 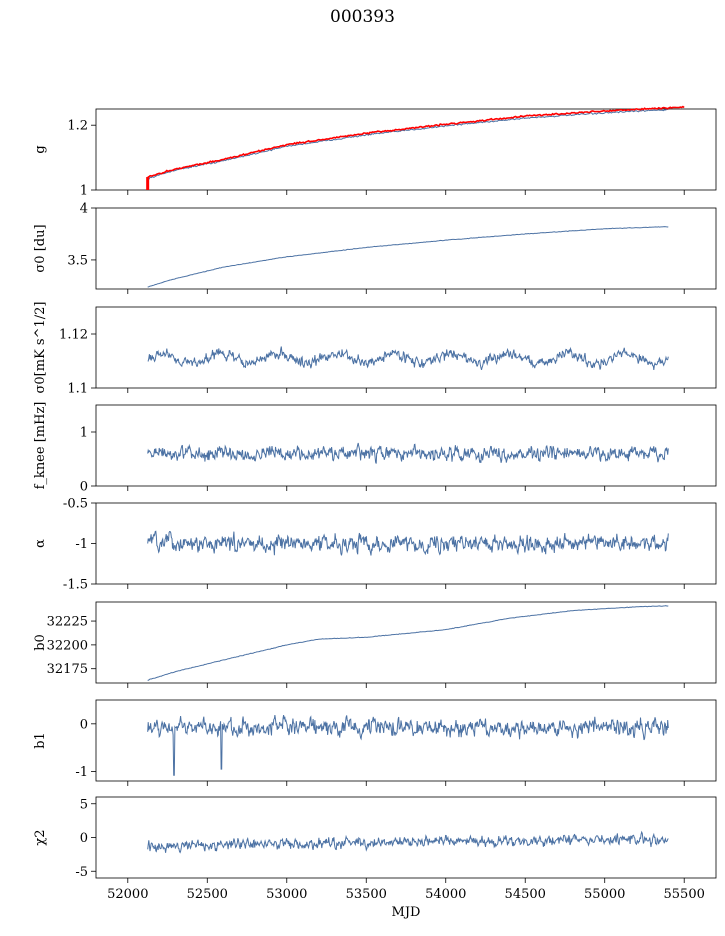 What do you see at coordinates (40, 348) in the screenshot?
I see `ylabel-sigma0_mk: σ0[mK s^1/2]` at bounding box center [40, 348].